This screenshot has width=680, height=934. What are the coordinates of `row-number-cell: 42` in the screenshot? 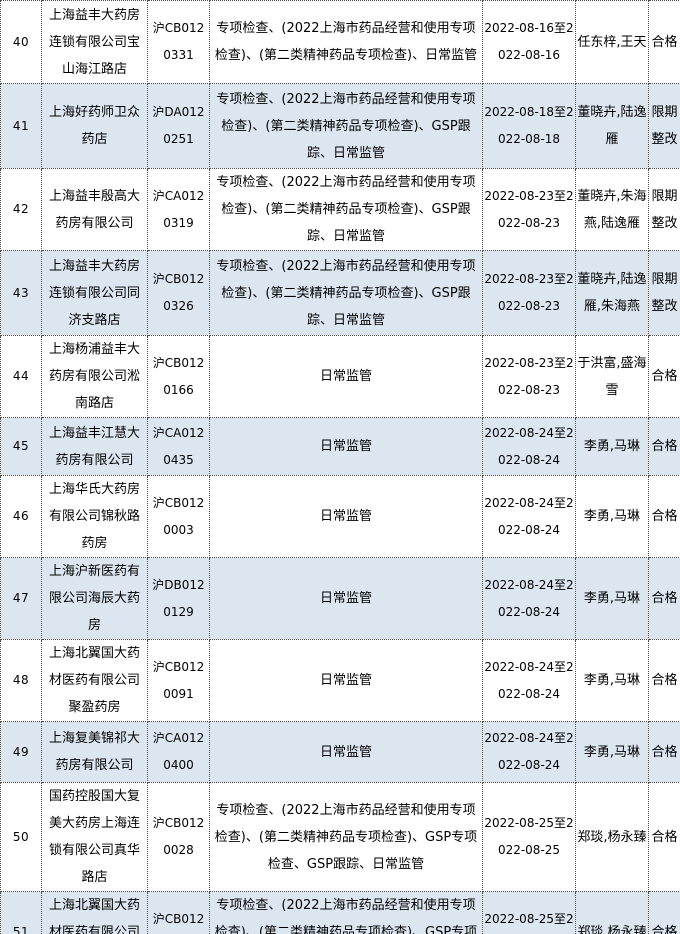 It's located at (21, 209).